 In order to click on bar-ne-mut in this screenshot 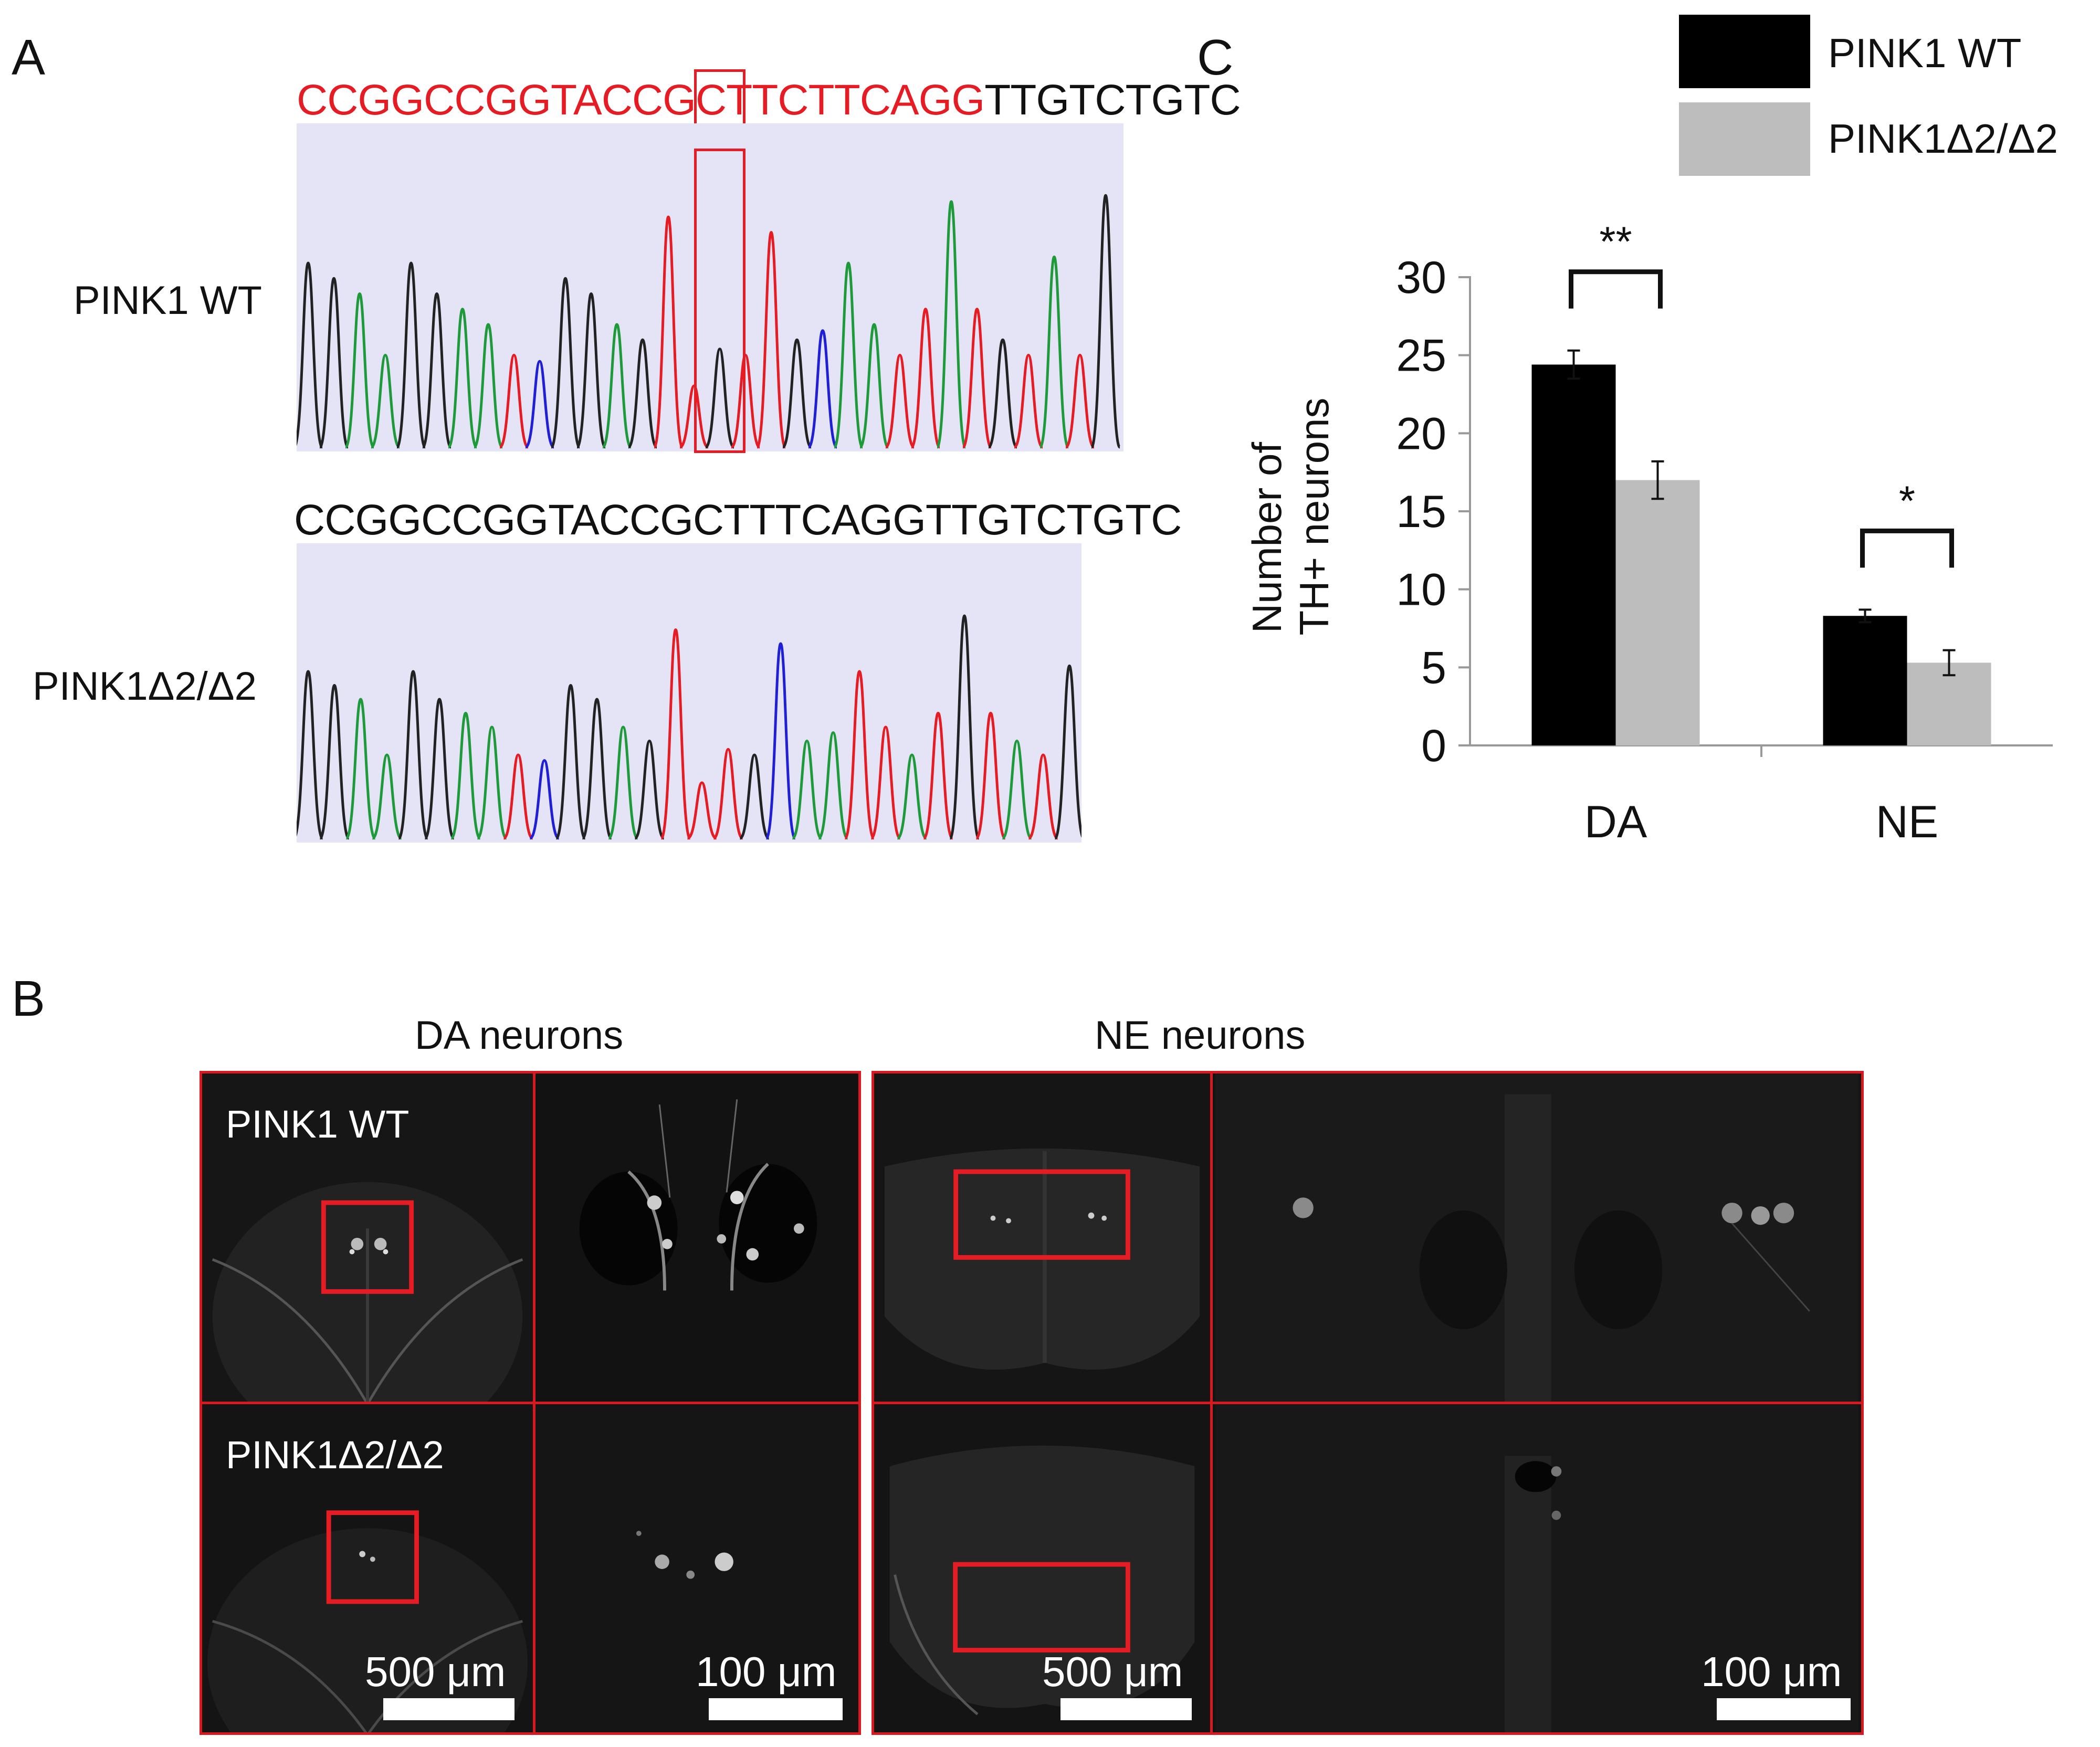, I will do `click(1949, 703)`.